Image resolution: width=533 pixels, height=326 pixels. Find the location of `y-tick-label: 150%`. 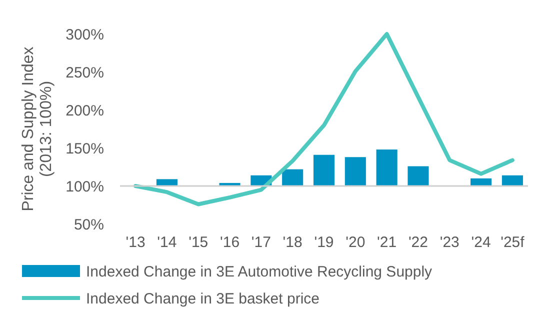

y-tick-label: 150% is located at coordinates (85, 149).